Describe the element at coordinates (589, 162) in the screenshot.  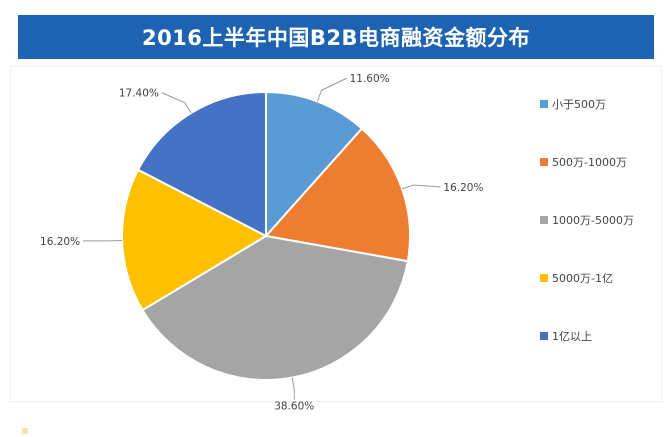
I see `legend-label-2: 500万-1000万` at that location.